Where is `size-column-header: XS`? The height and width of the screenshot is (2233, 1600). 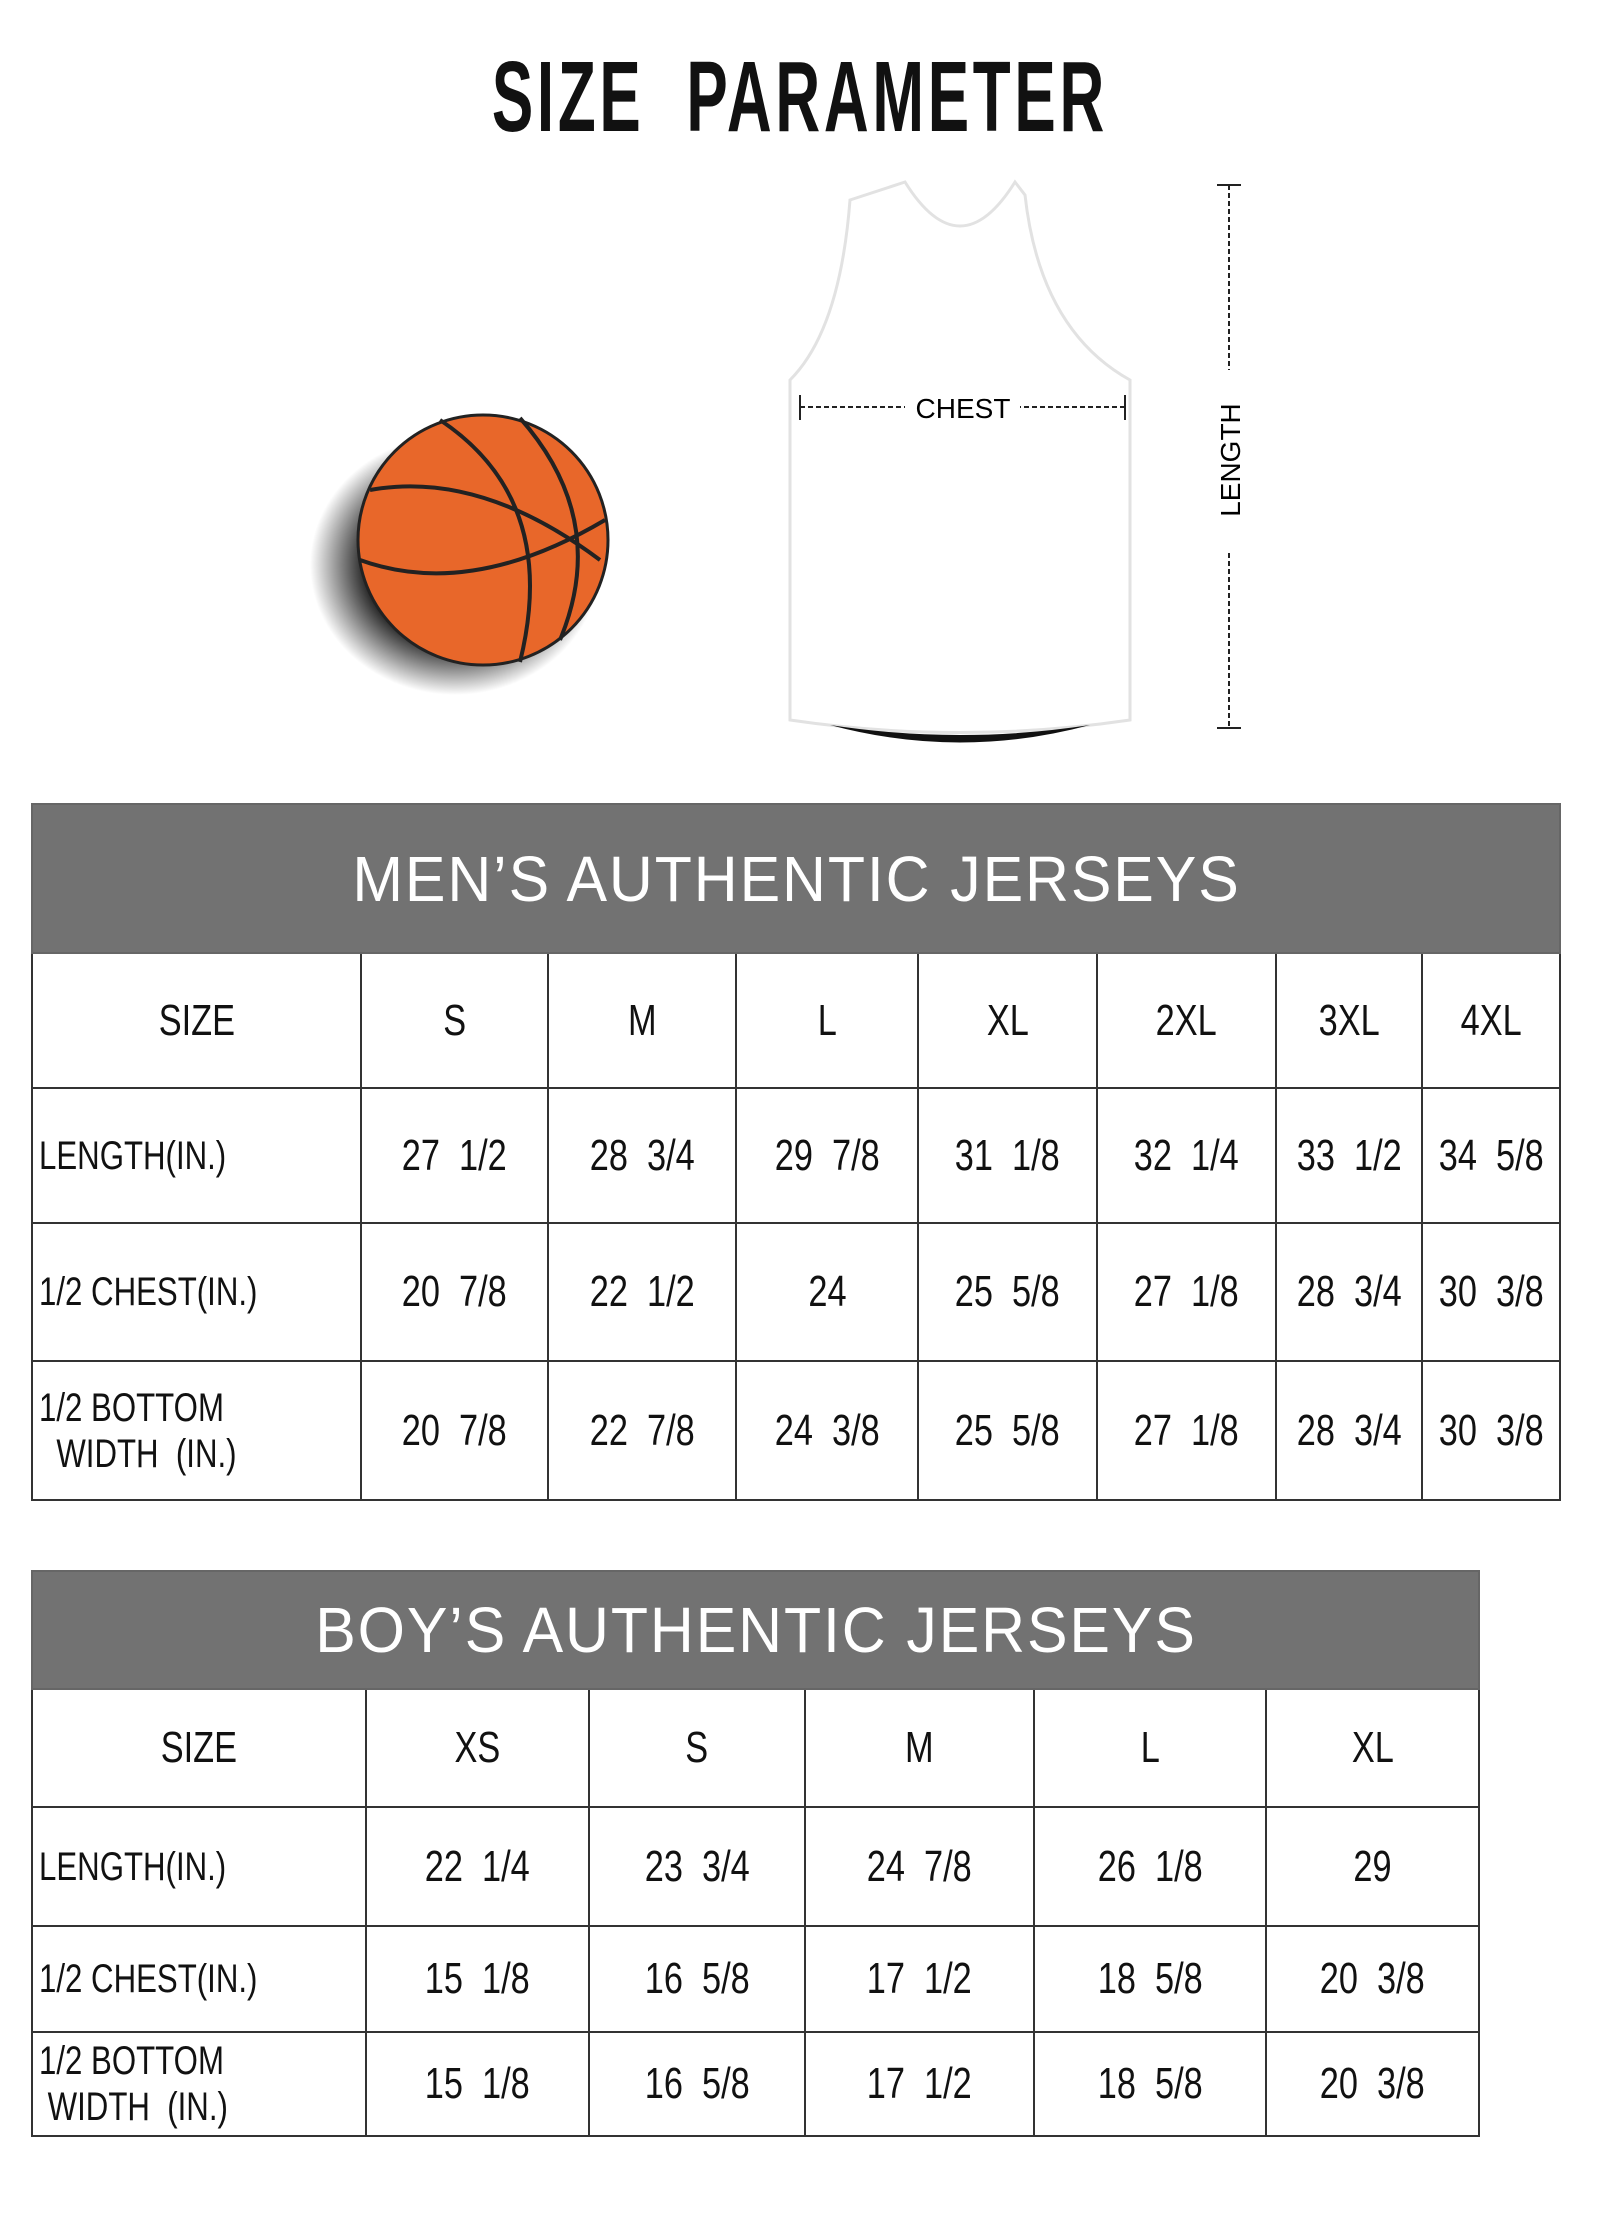
size-column-header: XS is located at coordinates (477, 1748).